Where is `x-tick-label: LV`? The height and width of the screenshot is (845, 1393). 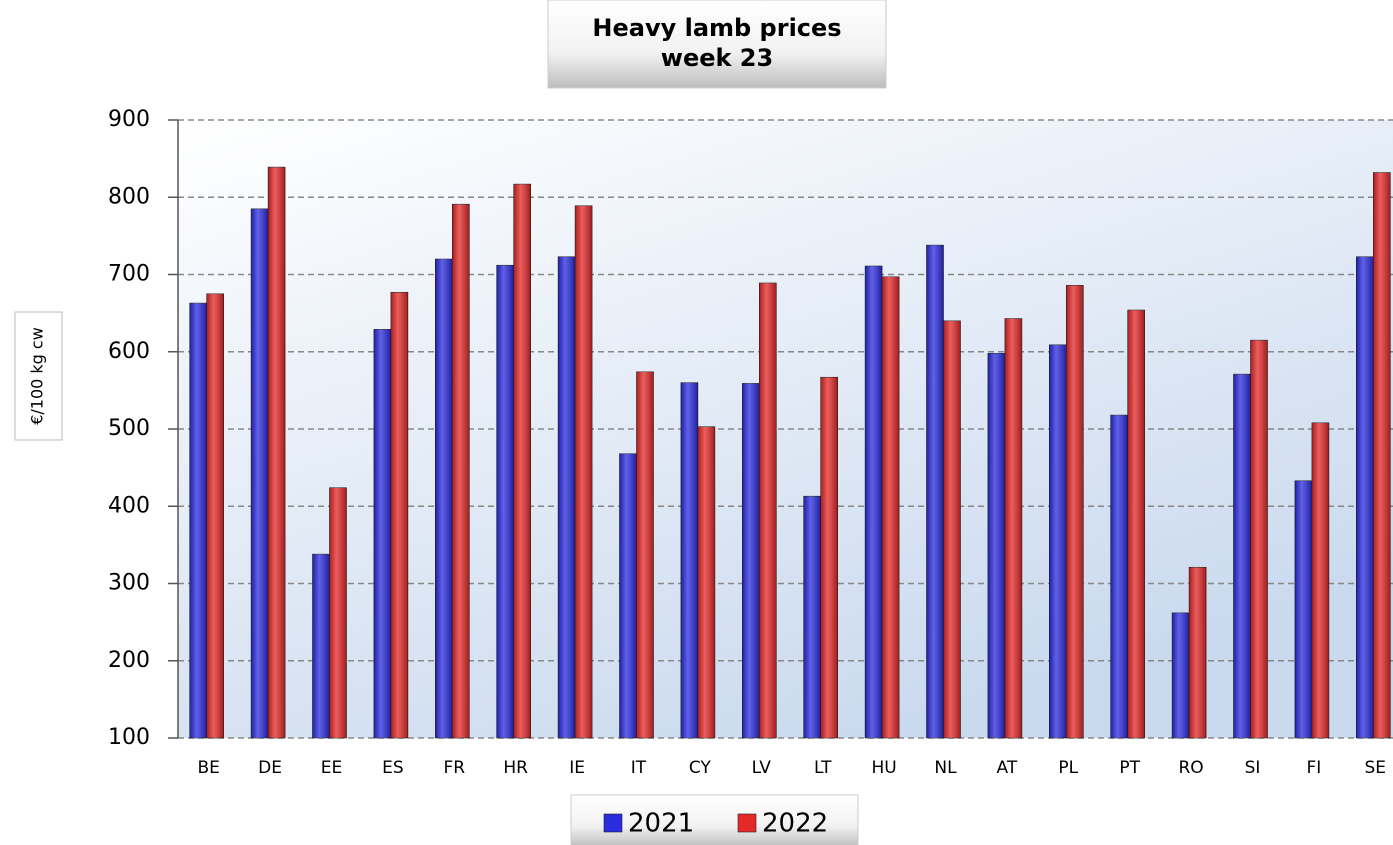 x-tick-label: LV is located at coordinates (762, 768).